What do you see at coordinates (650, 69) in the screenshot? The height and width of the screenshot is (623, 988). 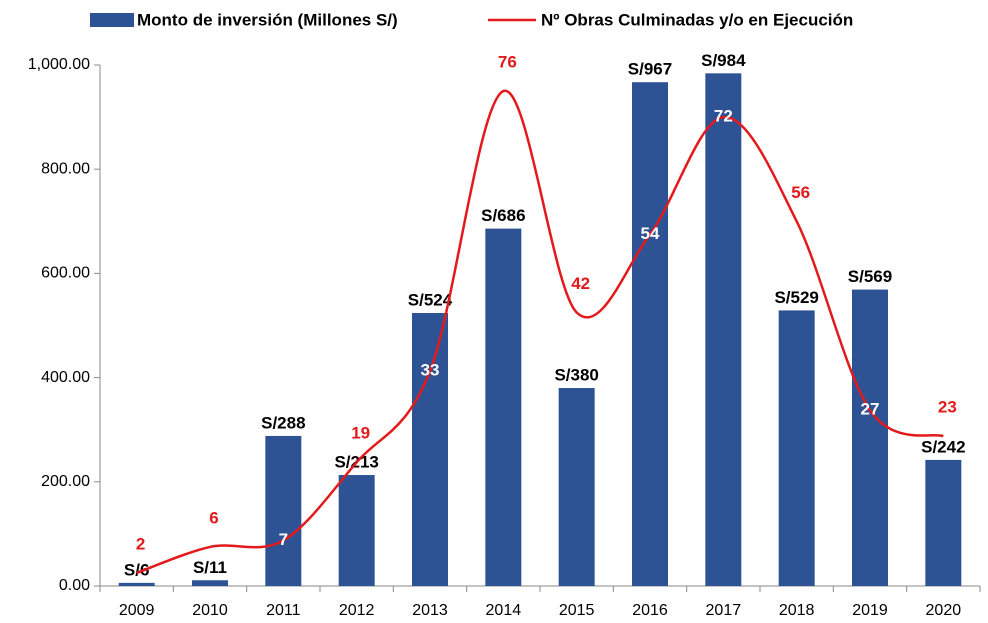 I see `bar-label: S/967` at bounding box center [650, 69].